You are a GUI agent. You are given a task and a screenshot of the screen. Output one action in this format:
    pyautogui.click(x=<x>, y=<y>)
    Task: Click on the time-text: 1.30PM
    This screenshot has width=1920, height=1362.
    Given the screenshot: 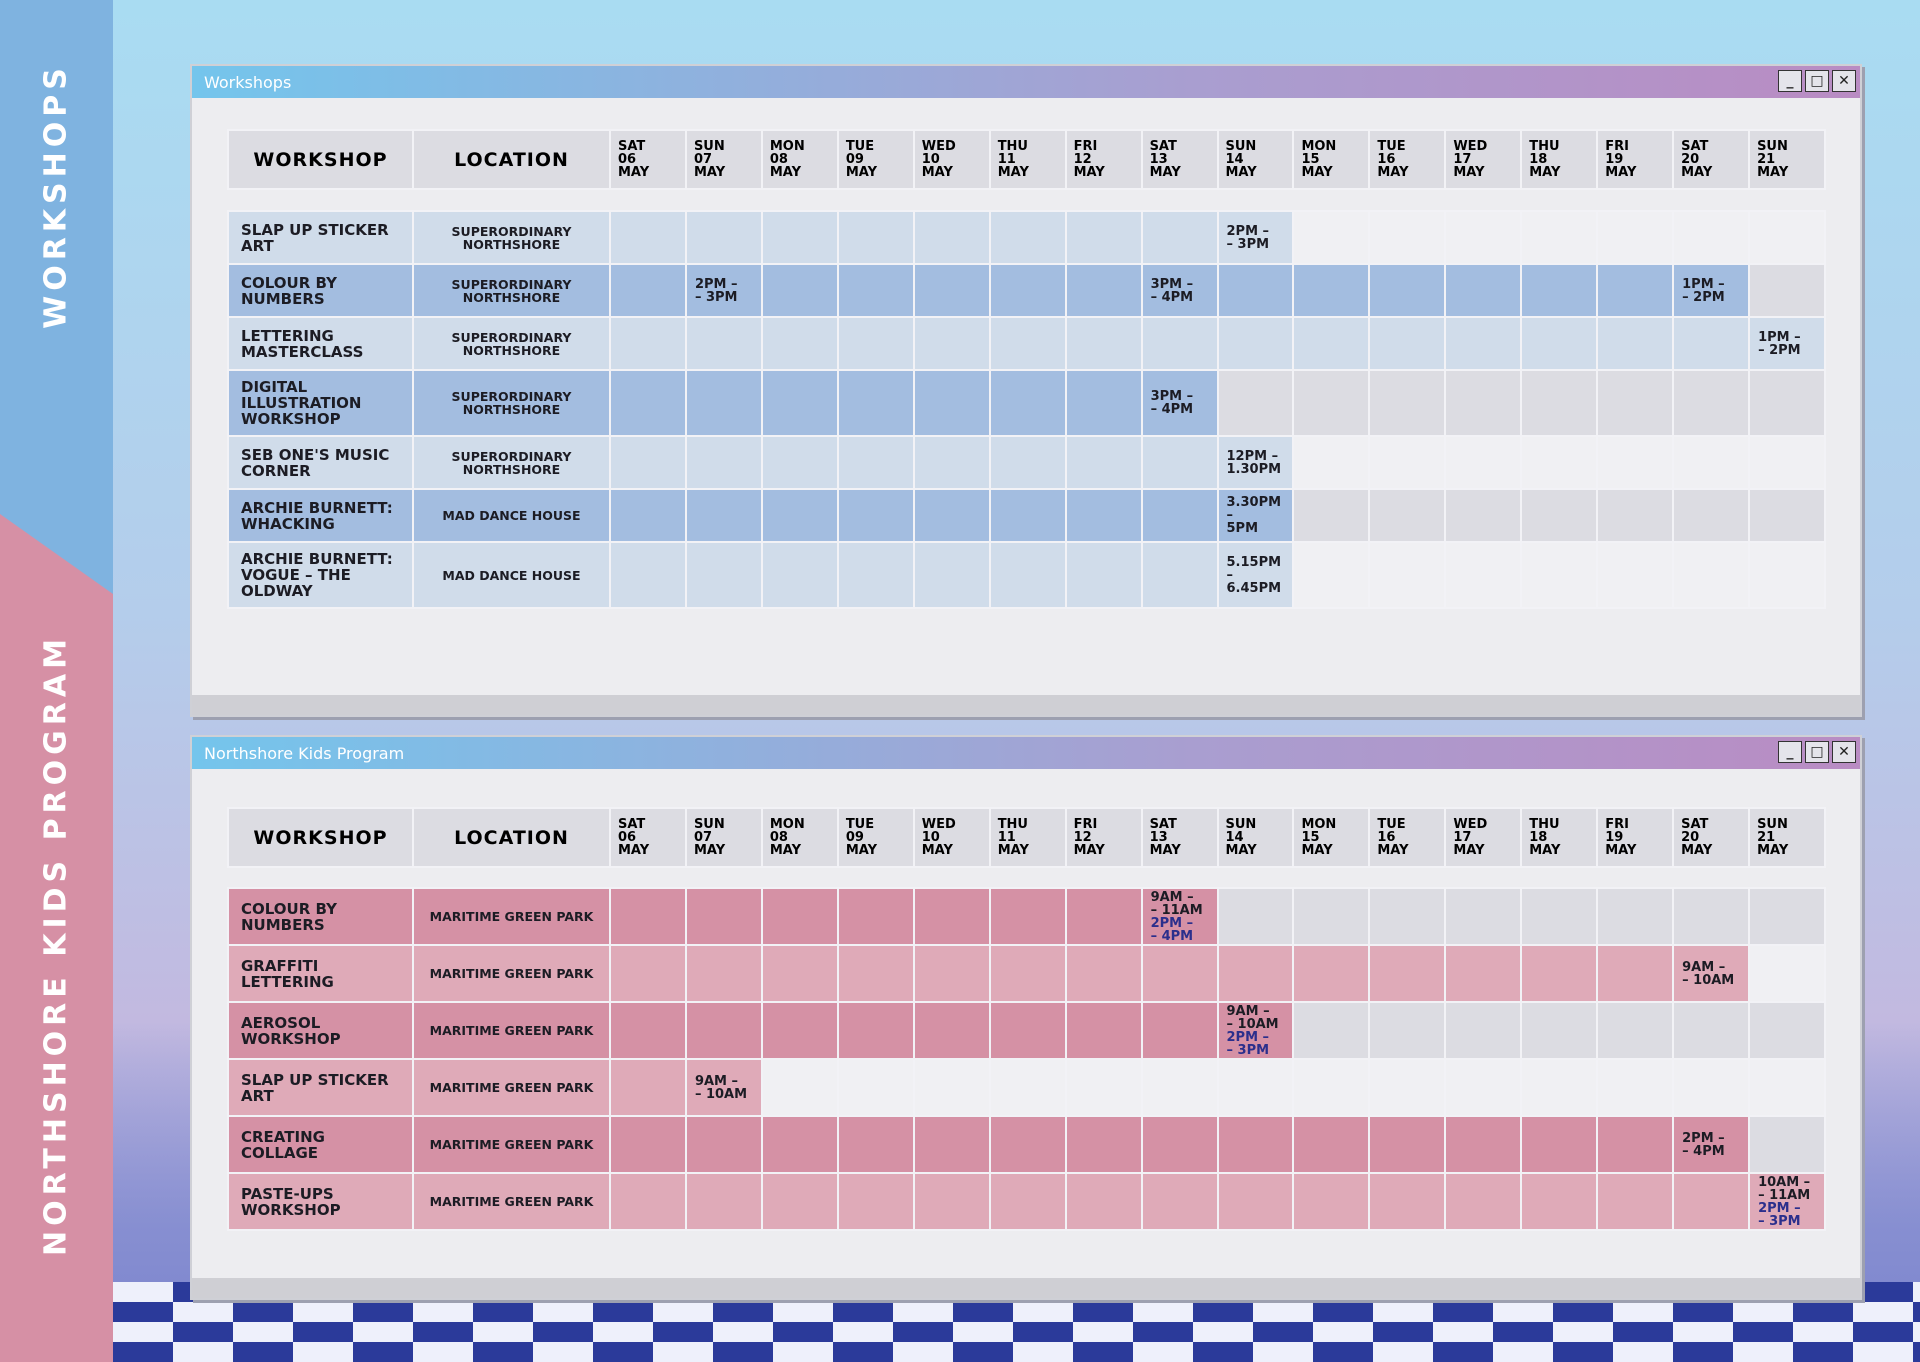 What is the action you would take?
    pyautogui.click(x=1254, y=469)
    